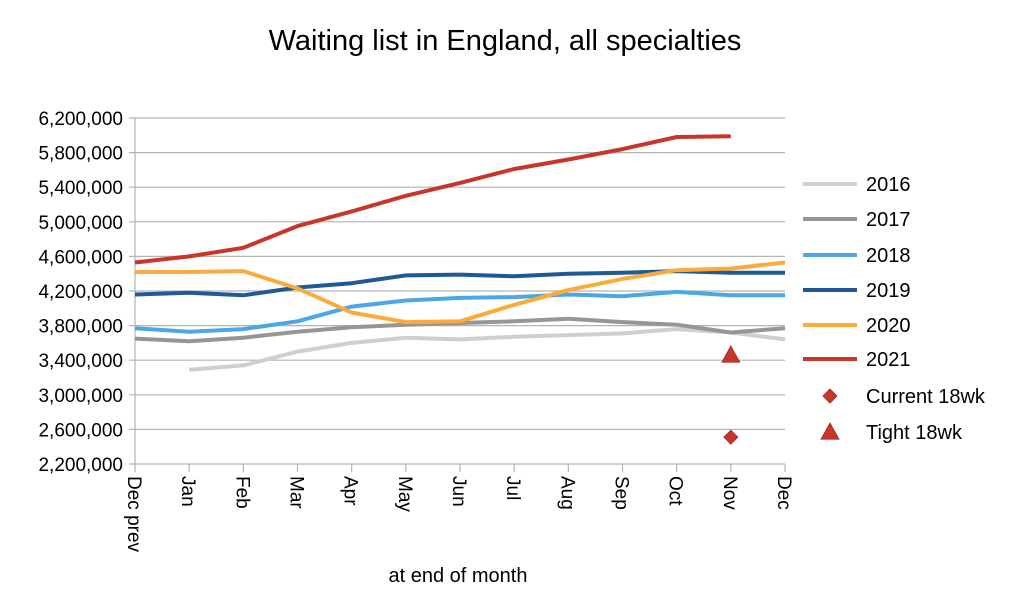 This screenshot has height=610, width=1024. What do you see at coordinates (80, 430) in the screenshot?
I see `y-tick-label: 2,600,000` at bounding box center [80, 430].